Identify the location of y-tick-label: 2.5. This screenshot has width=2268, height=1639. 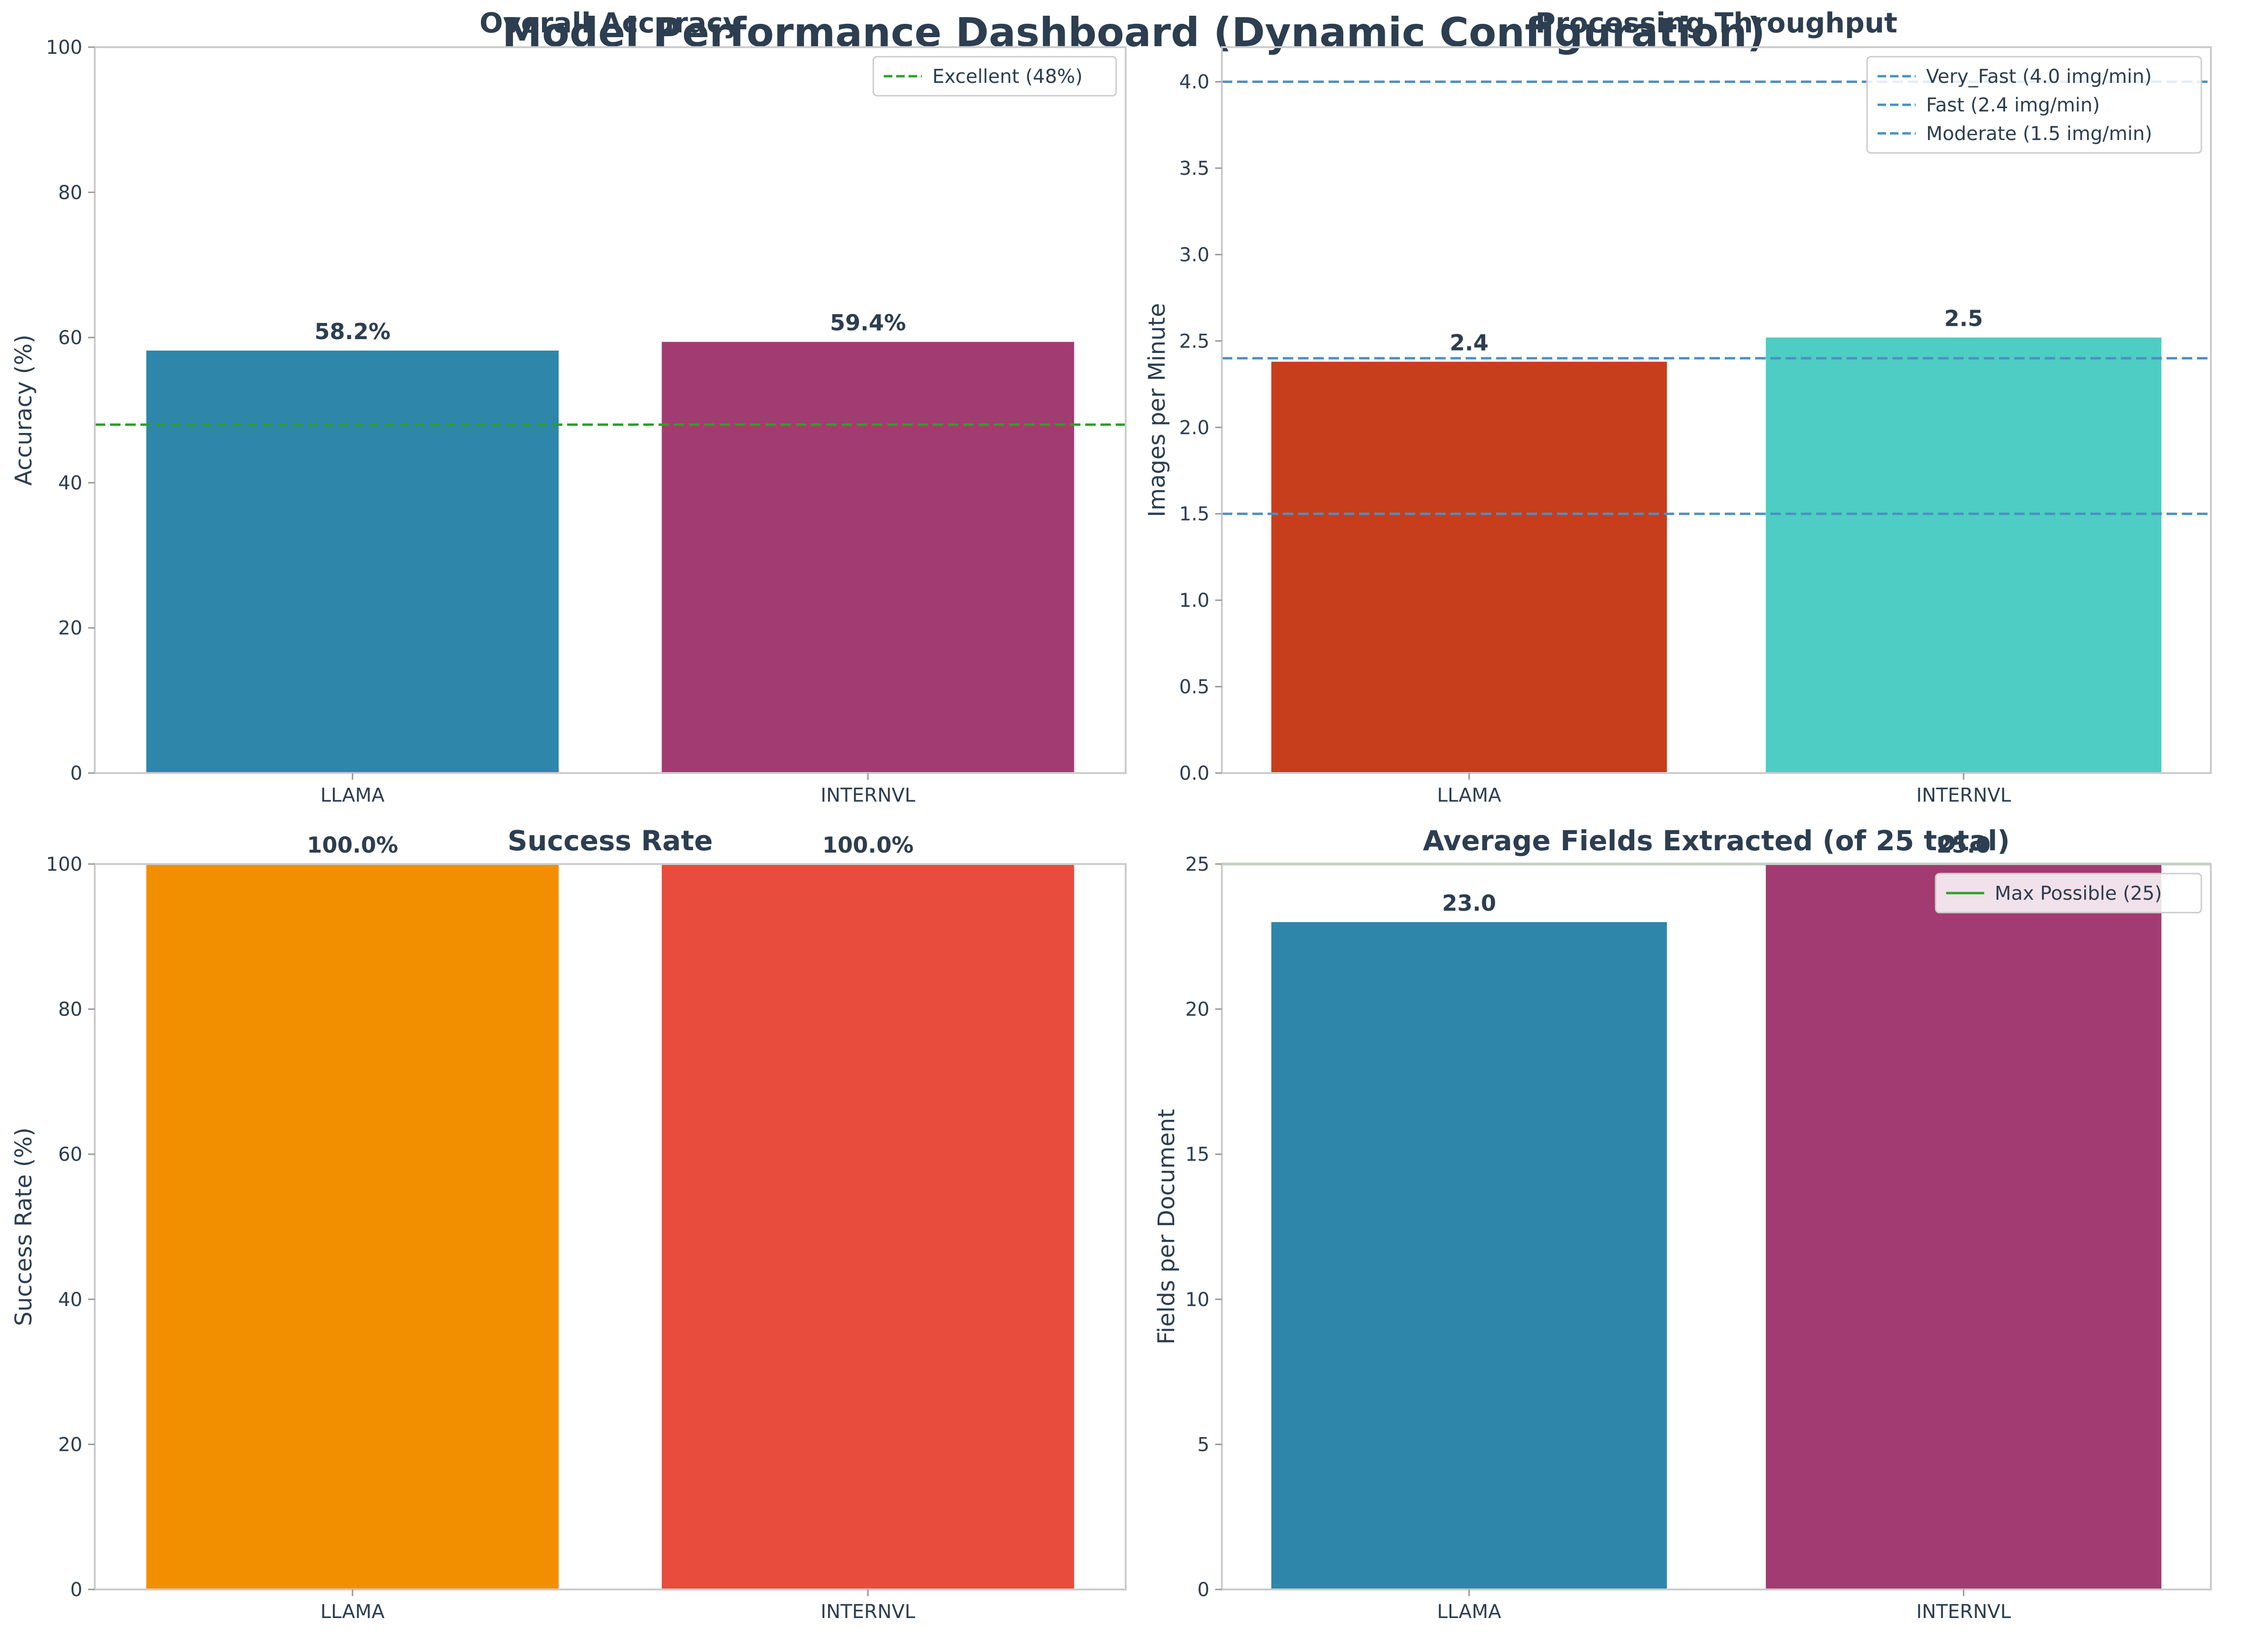
(1194, 342).